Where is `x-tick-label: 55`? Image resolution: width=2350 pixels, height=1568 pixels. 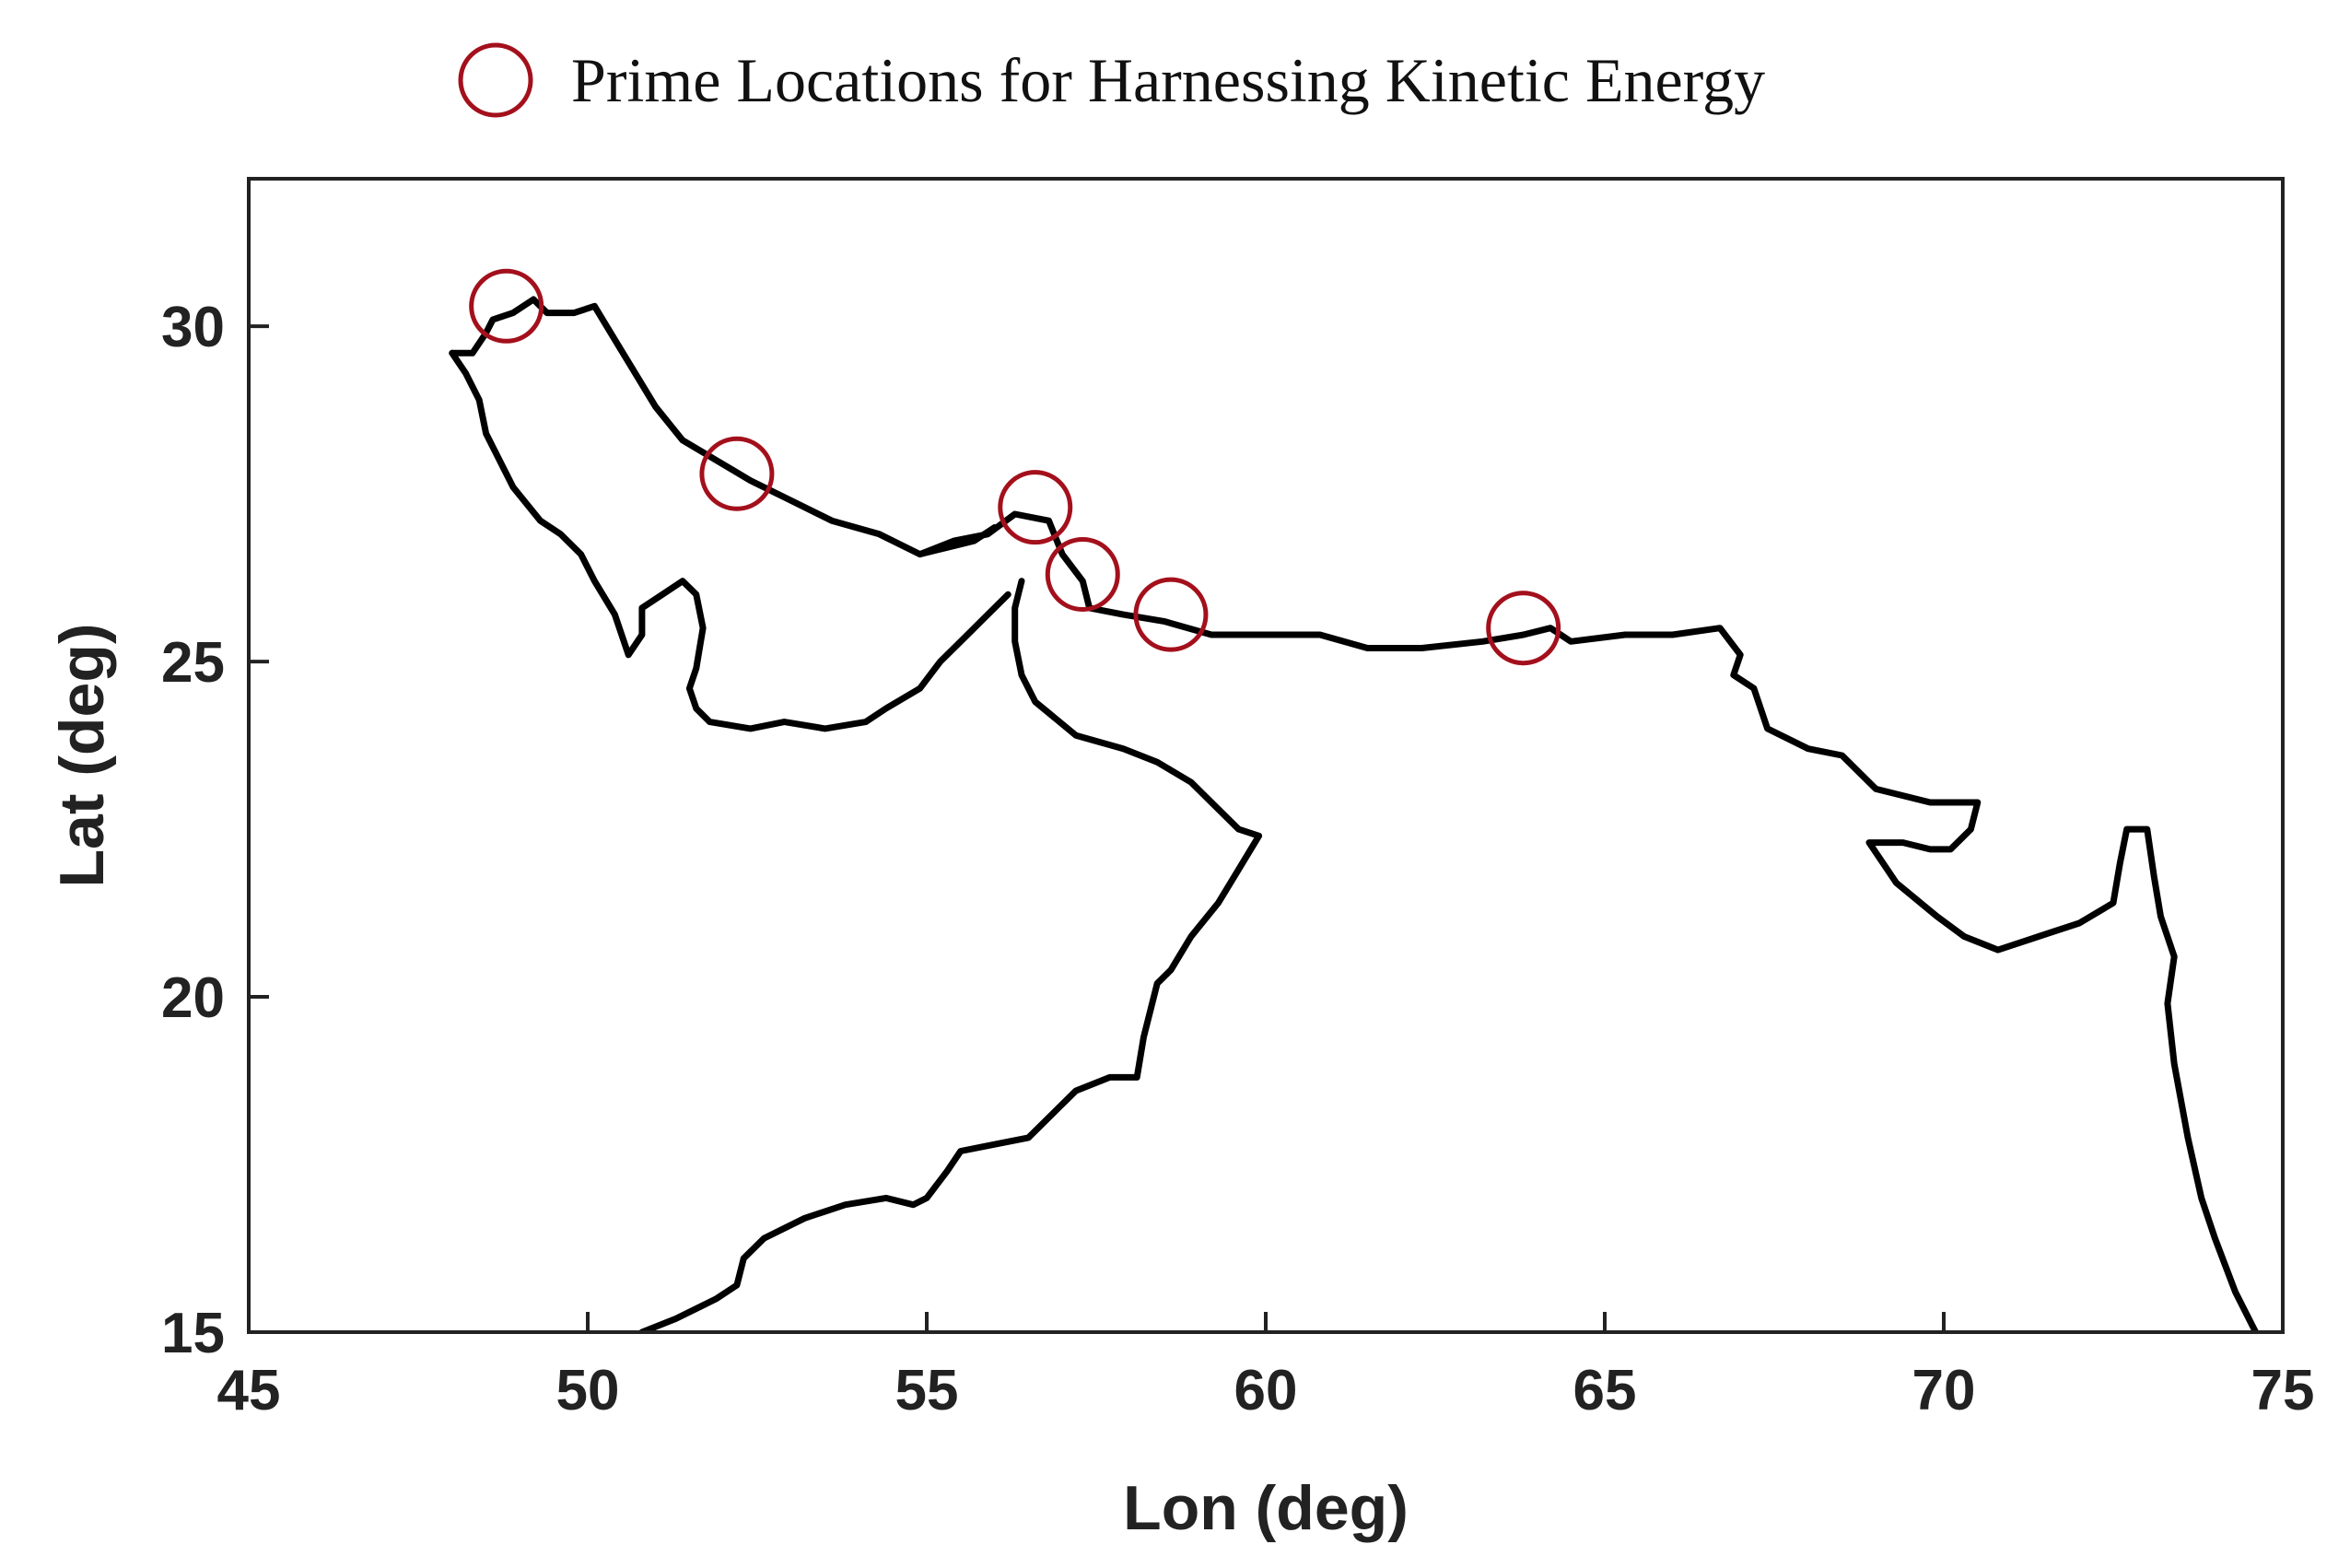
x-tick-label: 55 is located at coordinates (927, 1390).